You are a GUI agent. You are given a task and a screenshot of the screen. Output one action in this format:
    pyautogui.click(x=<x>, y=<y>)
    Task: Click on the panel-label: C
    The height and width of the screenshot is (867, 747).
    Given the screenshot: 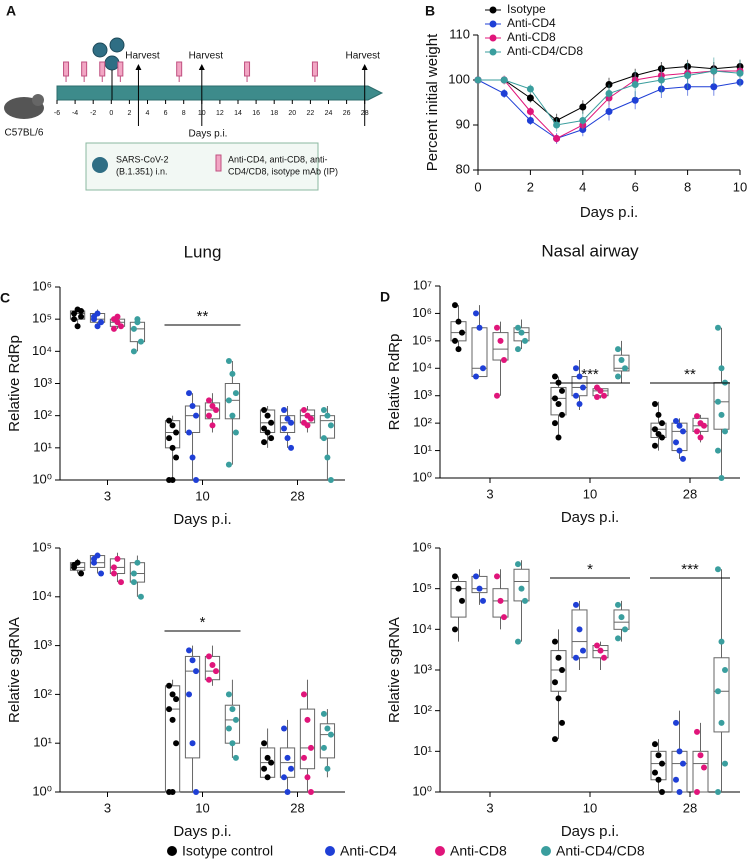 What is the action you would take?
    pyautogui.click(x=5, y=298)
    